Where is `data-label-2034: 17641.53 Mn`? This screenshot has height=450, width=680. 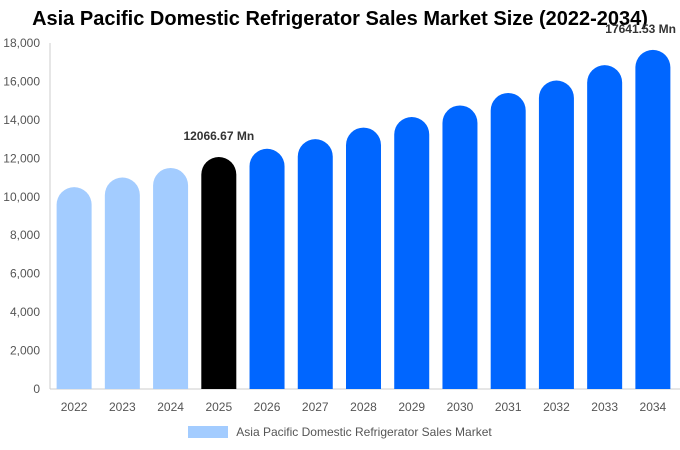
data-label-2034: 17641.53 Mn is located at coordinates (640, 29).